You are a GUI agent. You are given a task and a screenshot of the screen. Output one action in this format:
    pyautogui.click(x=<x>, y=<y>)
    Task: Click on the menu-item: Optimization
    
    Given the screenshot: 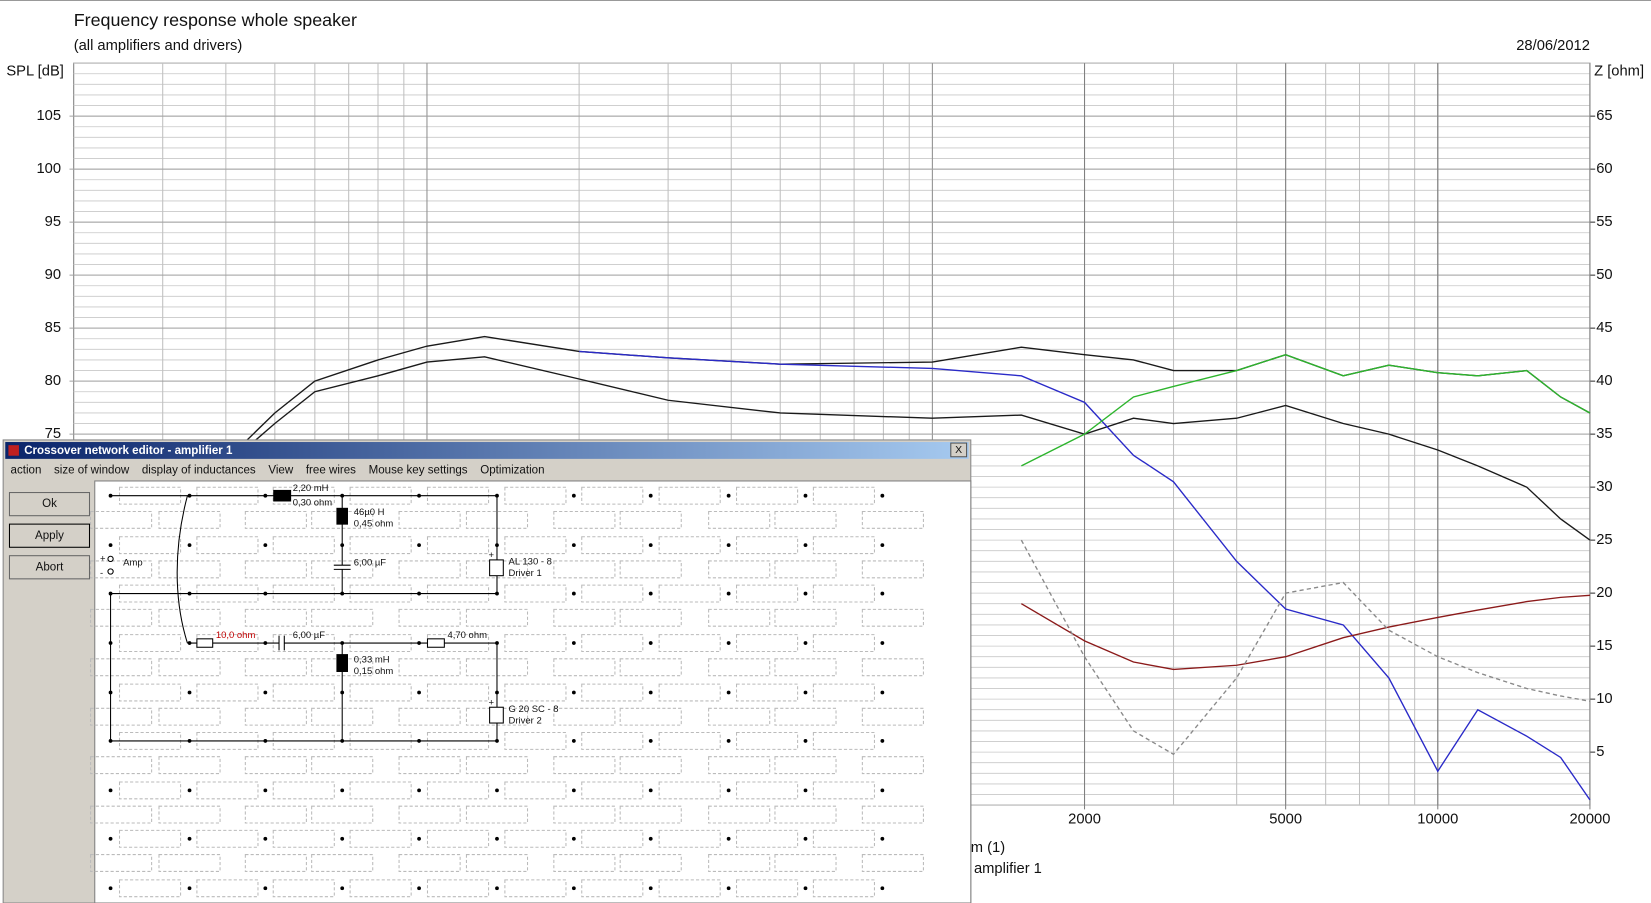 What is the action you would take?
    pyautogui.click(x=512, y=471)
    